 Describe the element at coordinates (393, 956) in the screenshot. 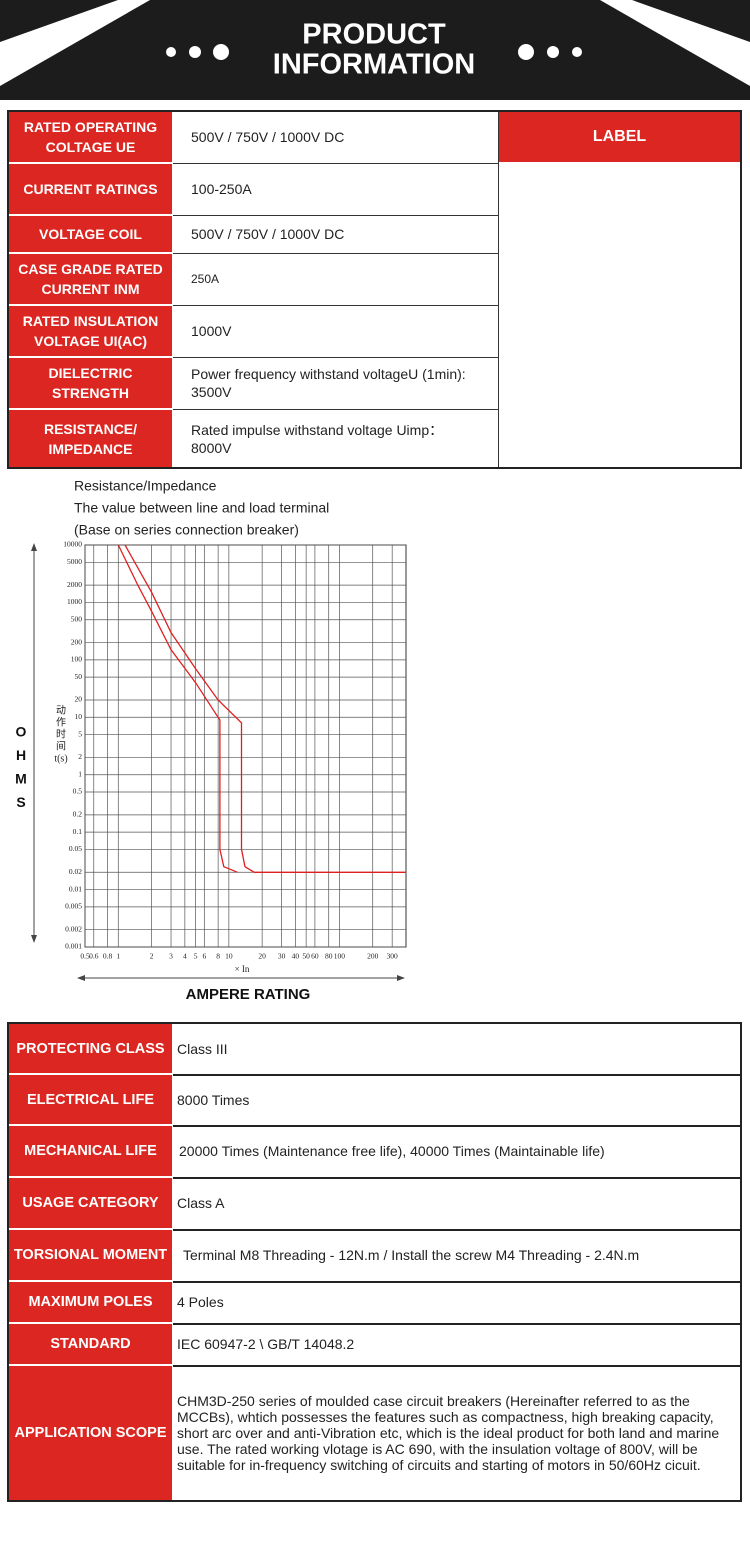

I see `x-tick-label: 300` at that location.